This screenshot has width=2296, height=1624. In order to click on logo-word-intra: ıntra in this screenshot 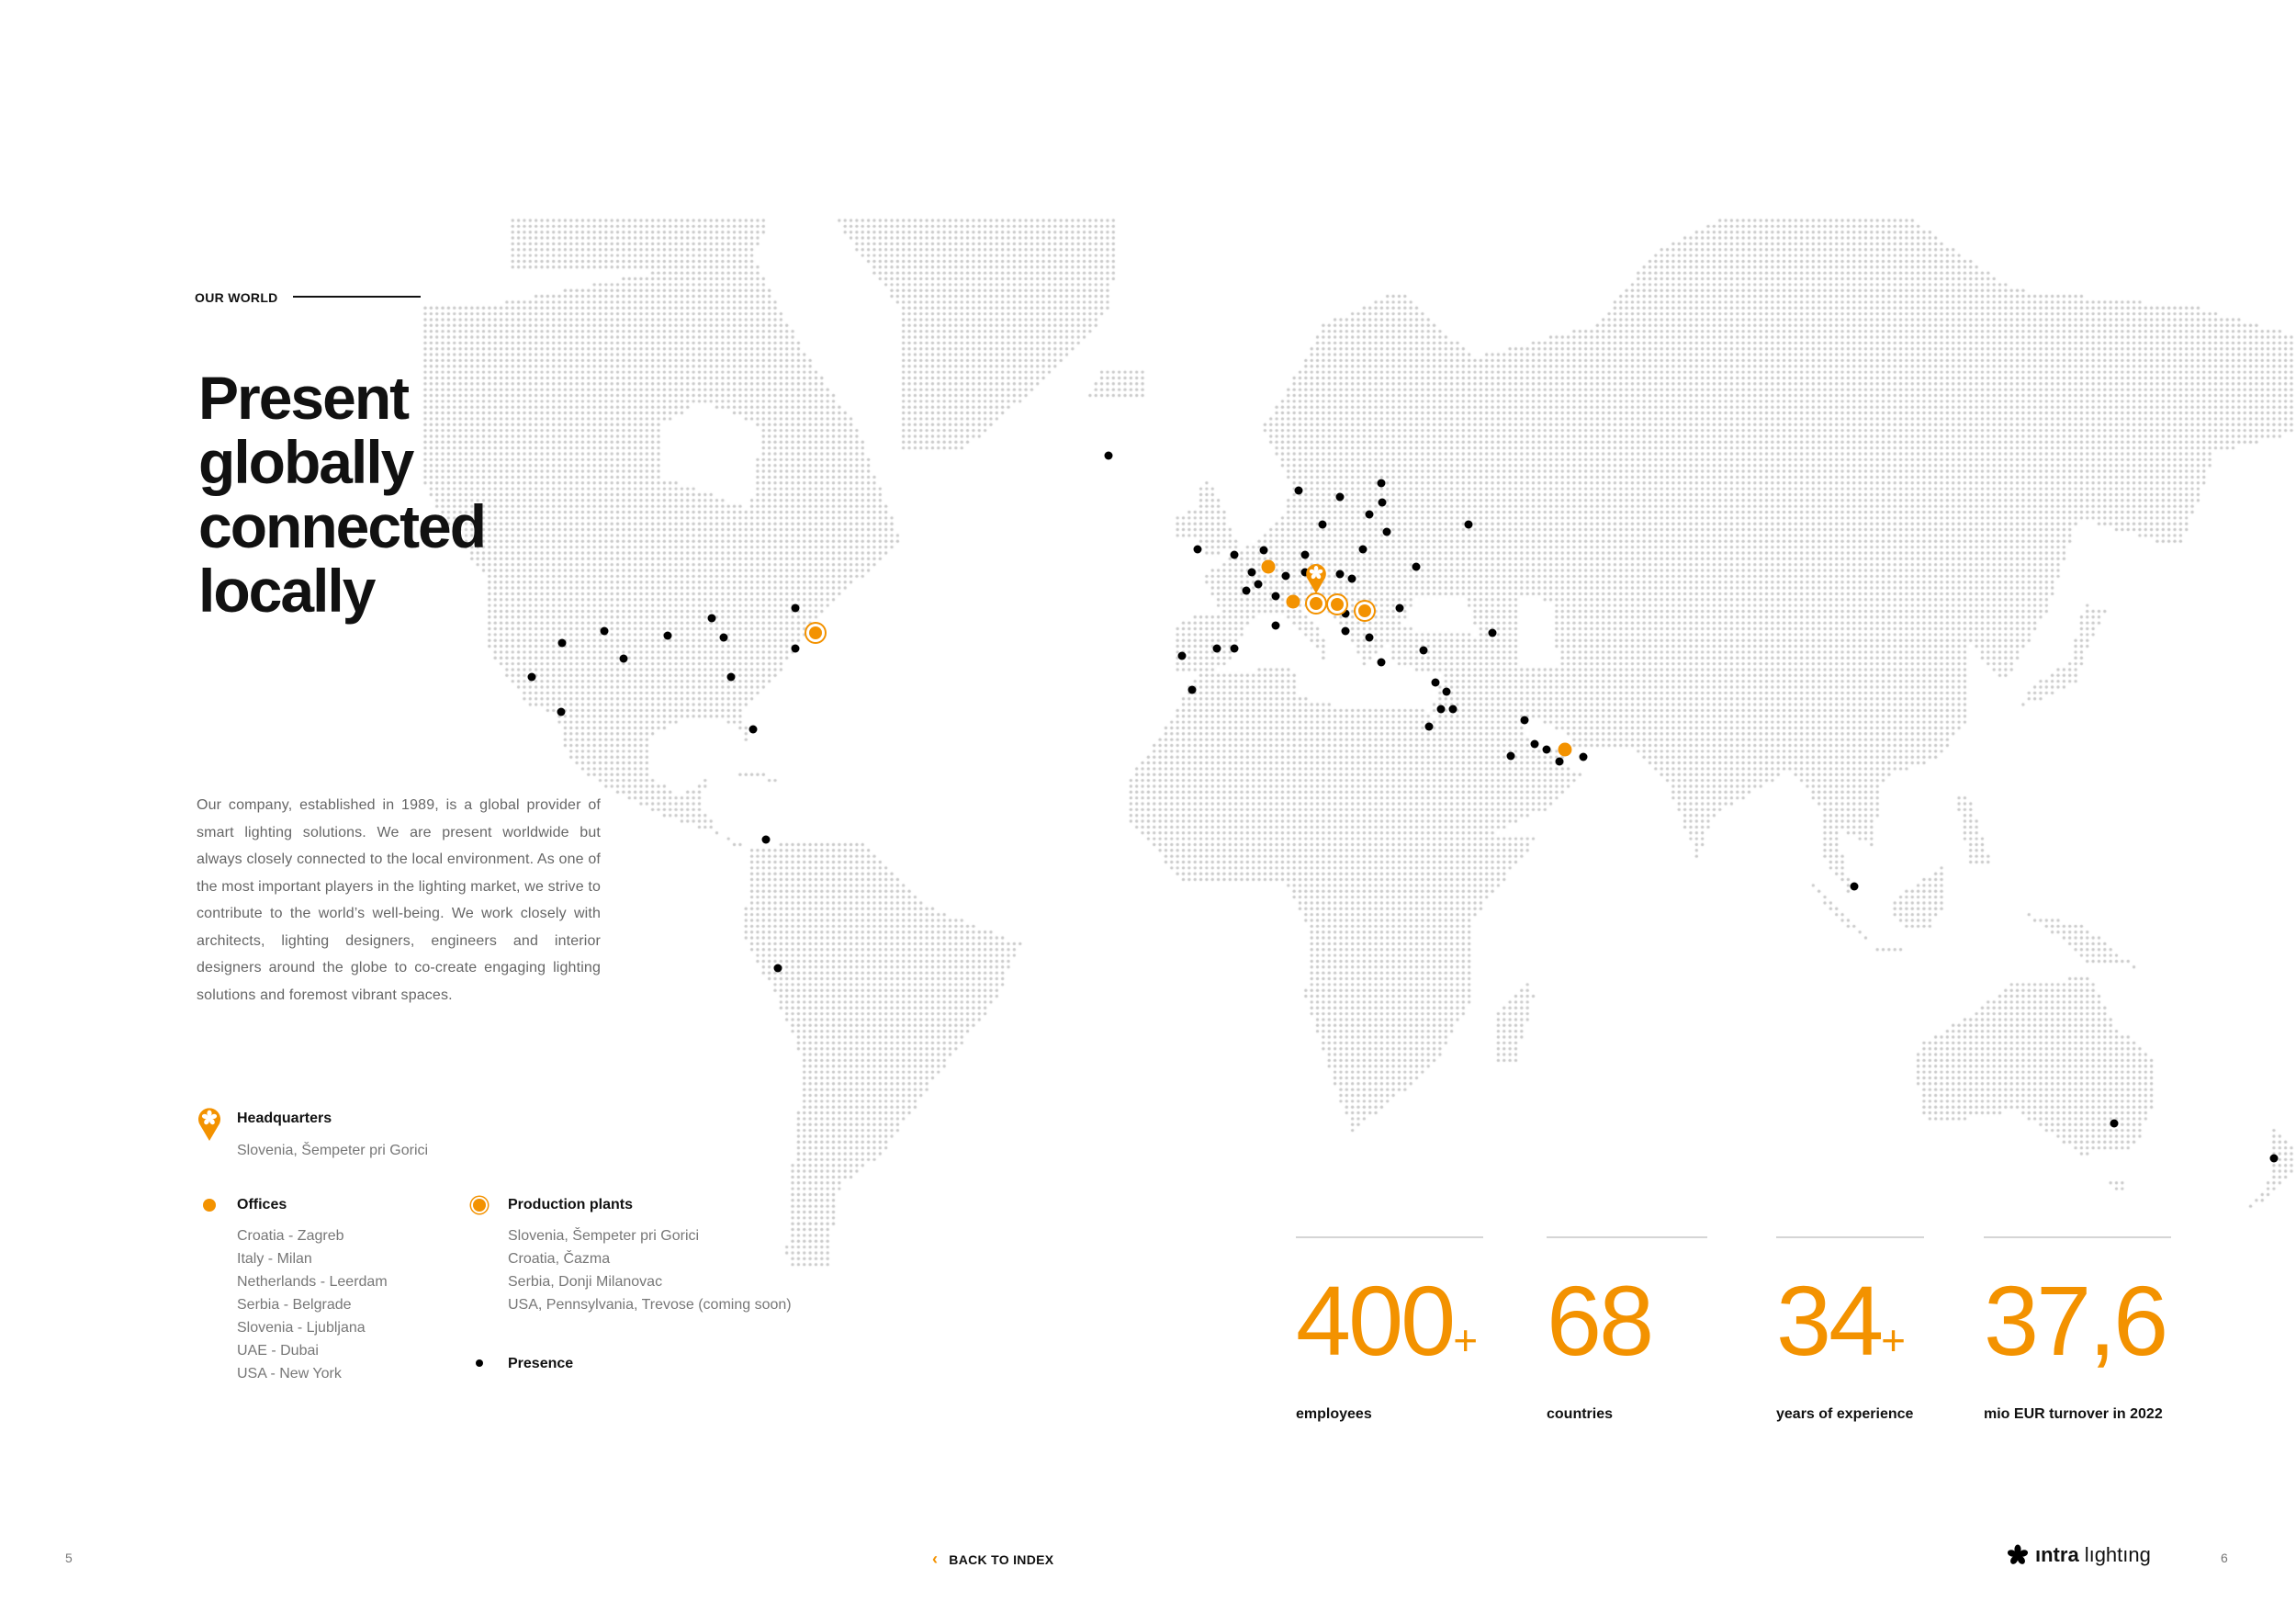, I will do `click(2057, 1554)`.